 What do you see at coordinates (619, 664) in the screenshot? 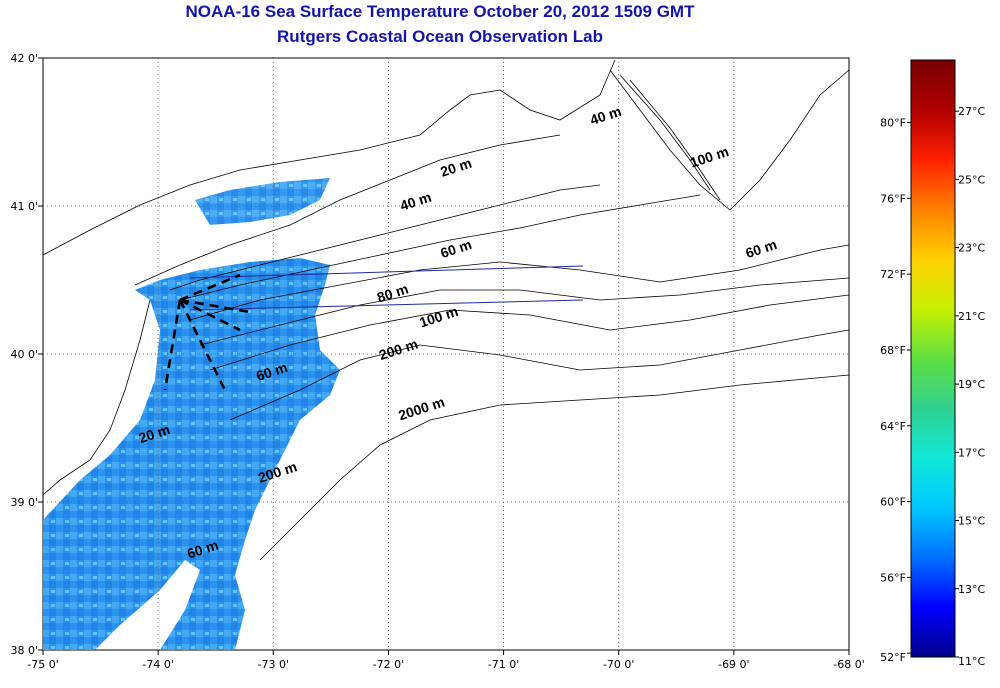
I see `lon-tick-label: -70 0'` at bounding box center [619, 664].